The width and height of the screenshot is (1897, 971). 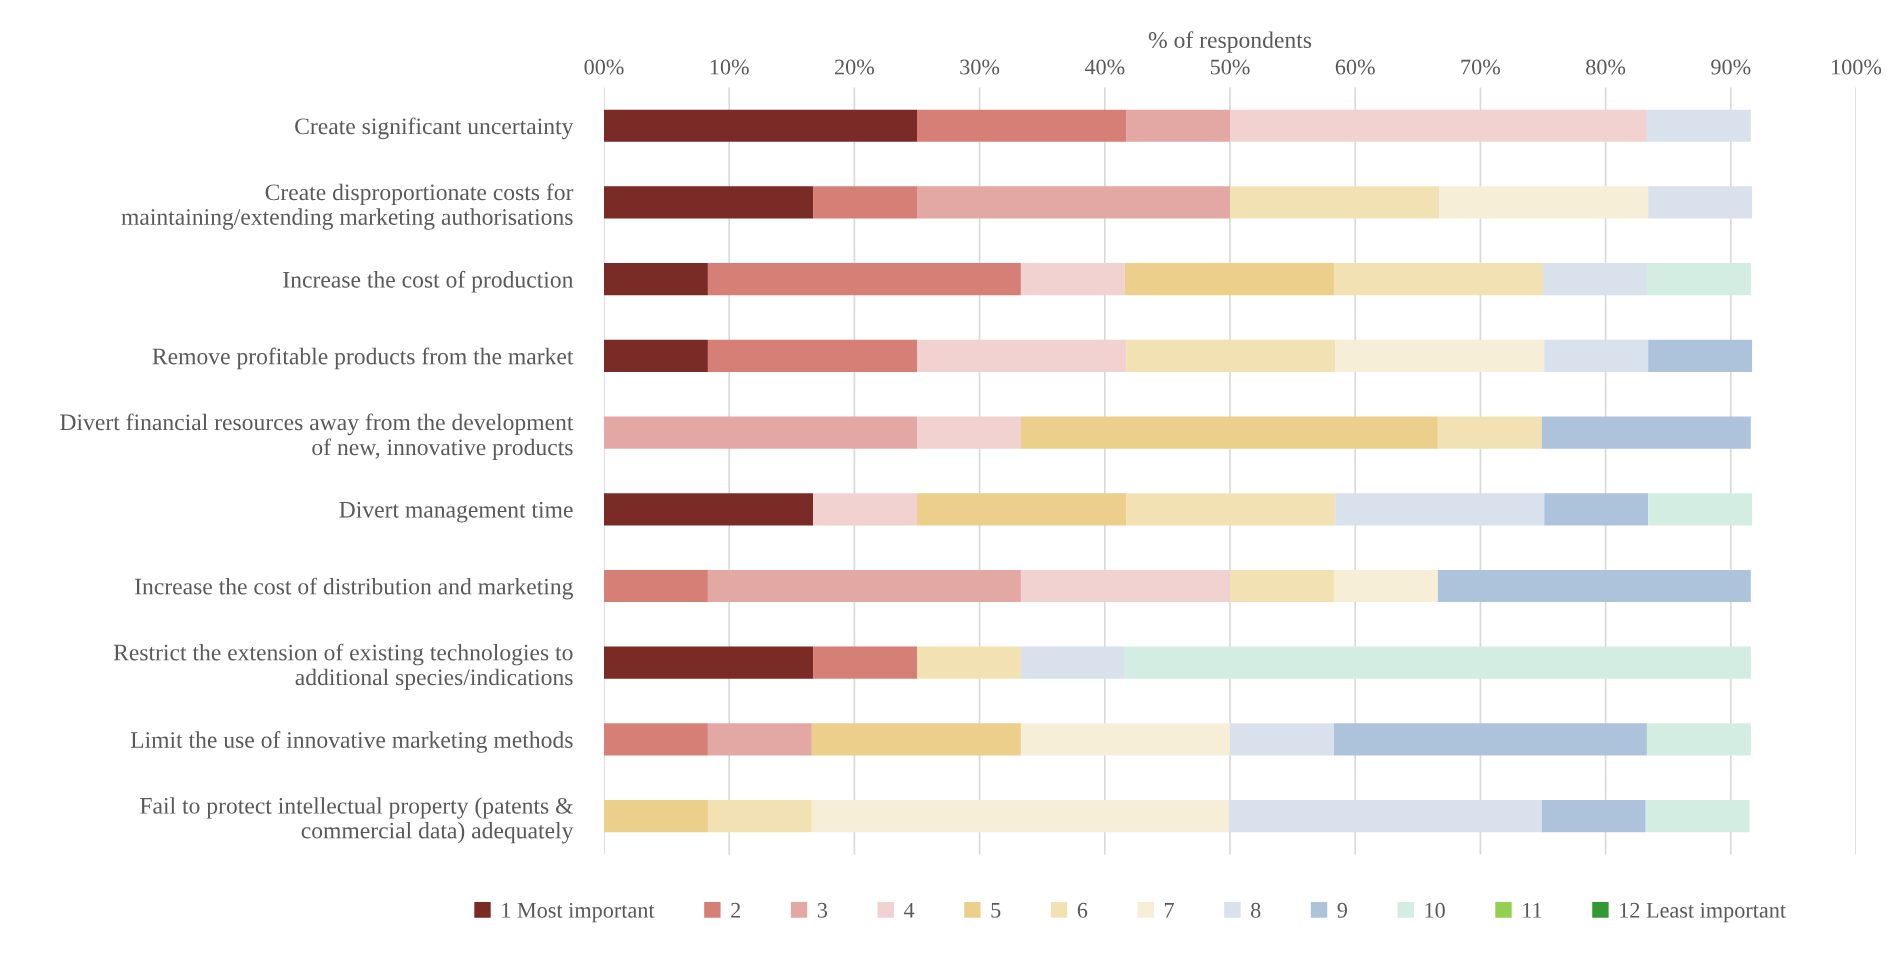 I want to click on legend-label: 12 Least important, so click(x=1703, y=912).